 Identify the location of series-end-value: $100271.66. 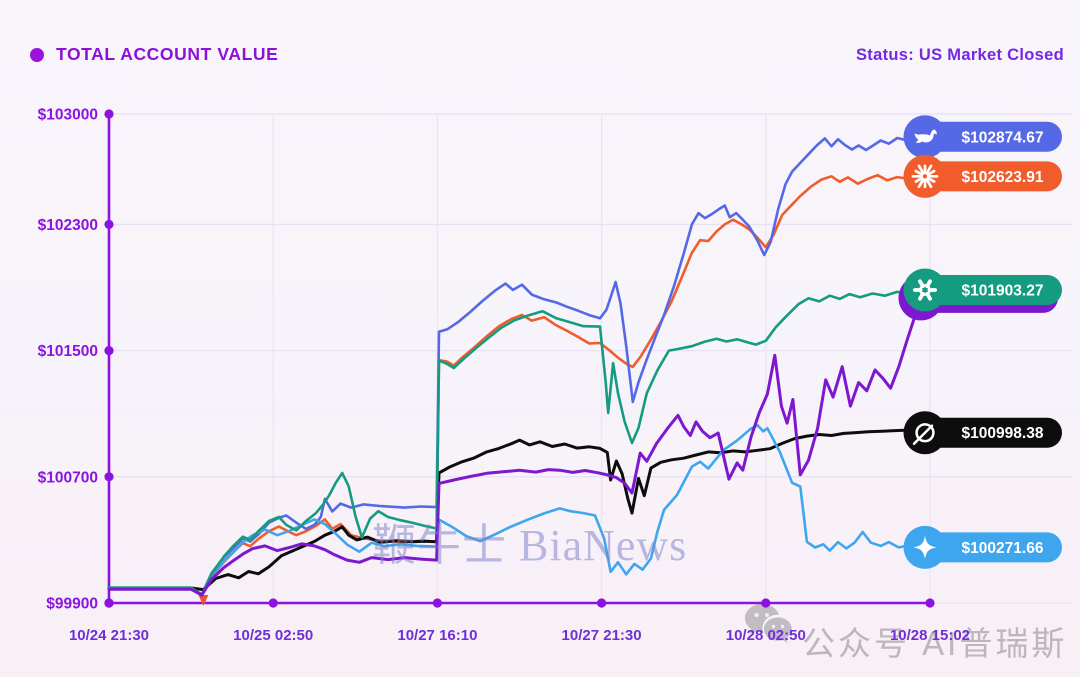
(1003, 548).